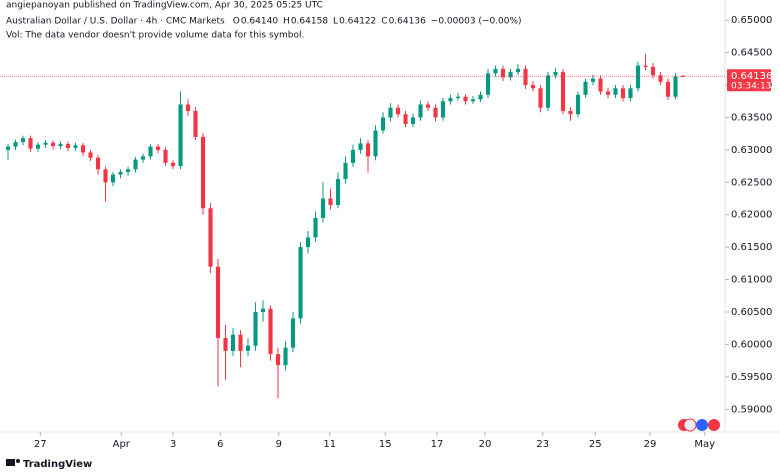 This screenshot has height=474, width=780. What do you see at coordinates (407, 22) in the screenshot?
I see `ohlc-value: 0.64136` at bounding box center [407, 22].